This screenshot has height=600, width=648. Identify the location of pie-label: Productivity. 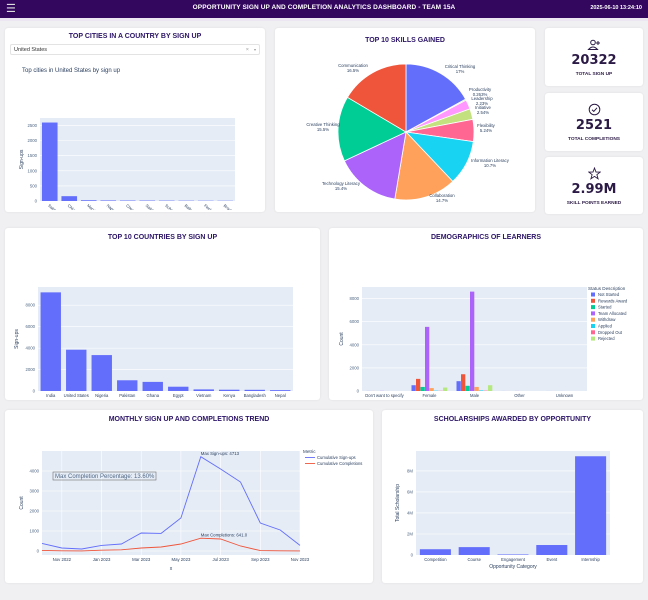
(480, 89).